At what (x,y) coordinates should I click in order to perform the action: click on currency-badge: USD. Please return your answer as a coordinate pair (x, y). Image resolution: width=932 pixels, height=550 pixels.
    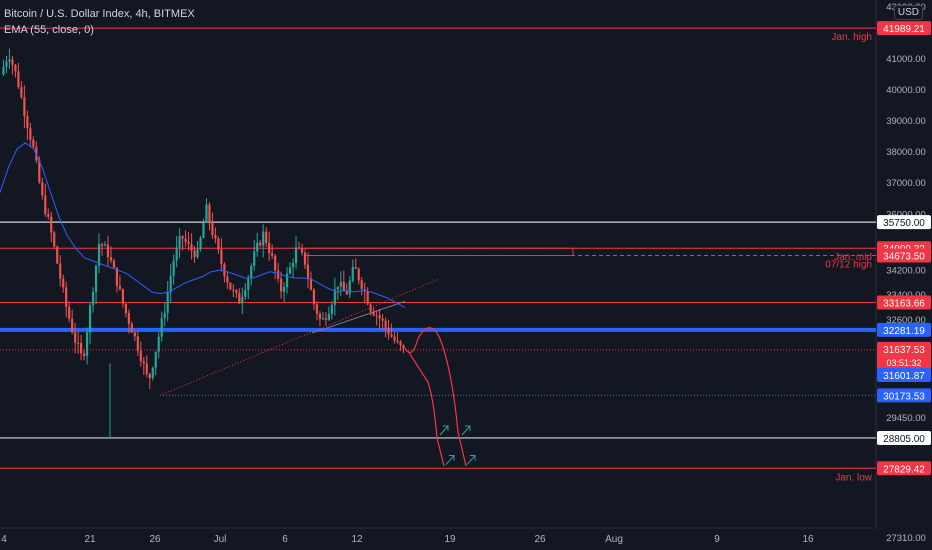
    Looking at the image, I should click on (908, 12).